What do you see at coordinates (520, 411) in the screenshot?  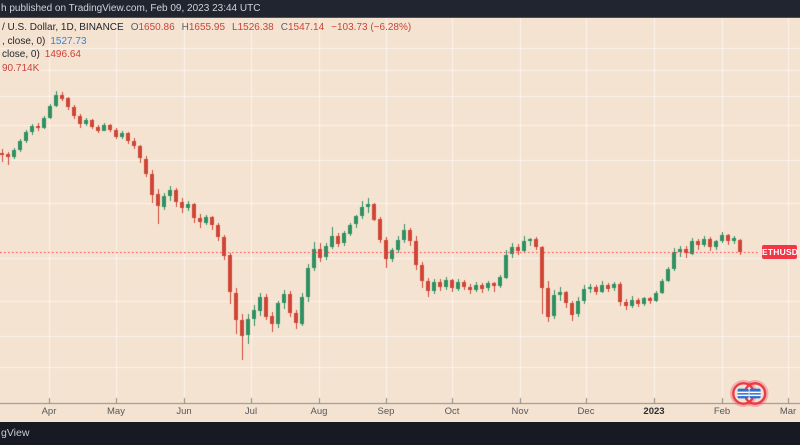 I see `x-axis-label: Nov` at bounding box center [520, 411].